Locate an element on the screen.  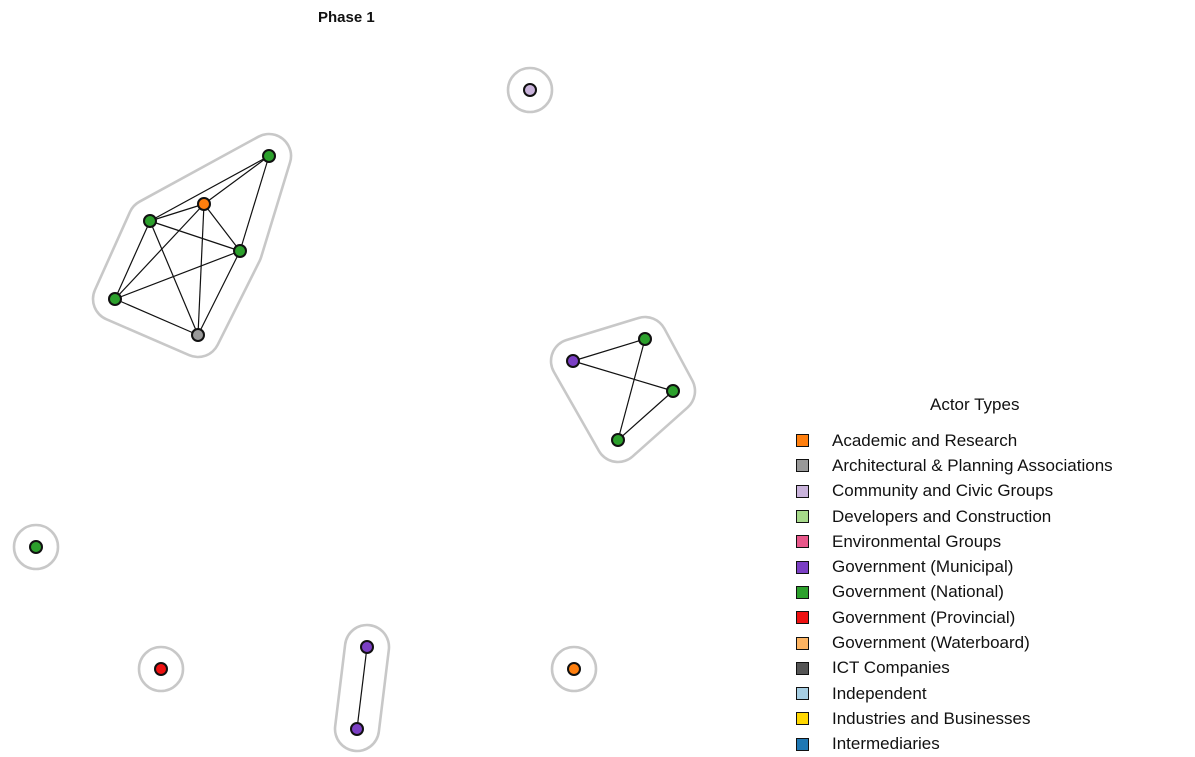
legend-item: Independent is located at coordinates (954, 693).